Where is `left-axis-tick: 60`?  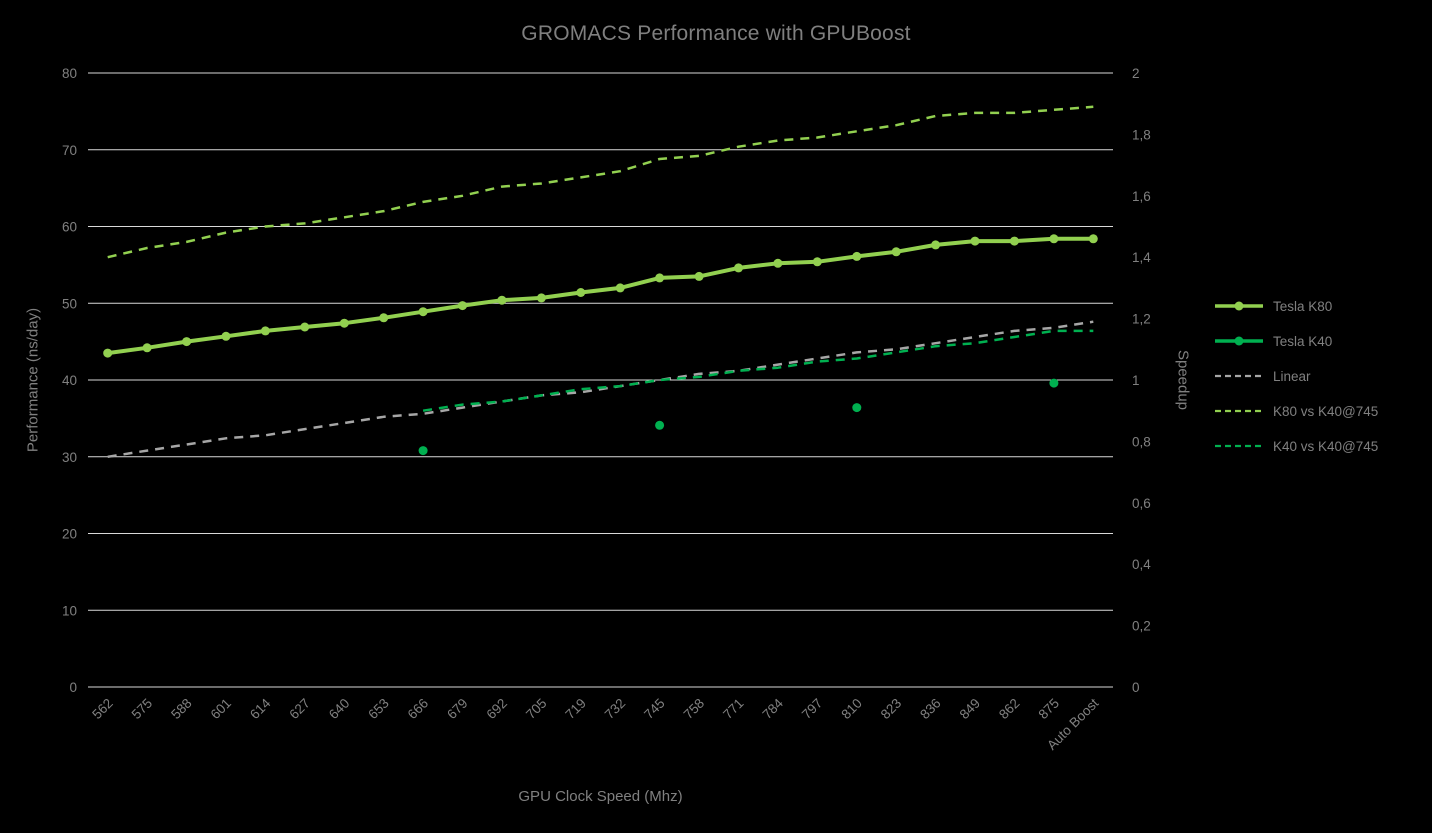
left-axis-tick: 60 is located at coordinates (69, 227).